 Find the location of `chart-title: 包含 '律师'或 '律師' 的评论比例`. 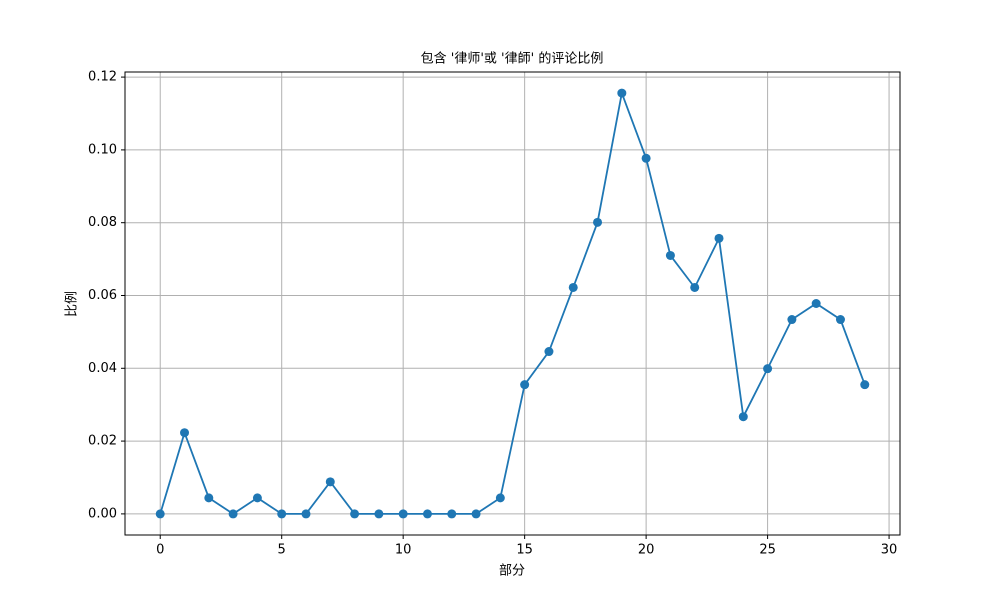

chart-title: 包含 '律师'或 '律師' 的评论比例 is located at coordinates (512, 59).